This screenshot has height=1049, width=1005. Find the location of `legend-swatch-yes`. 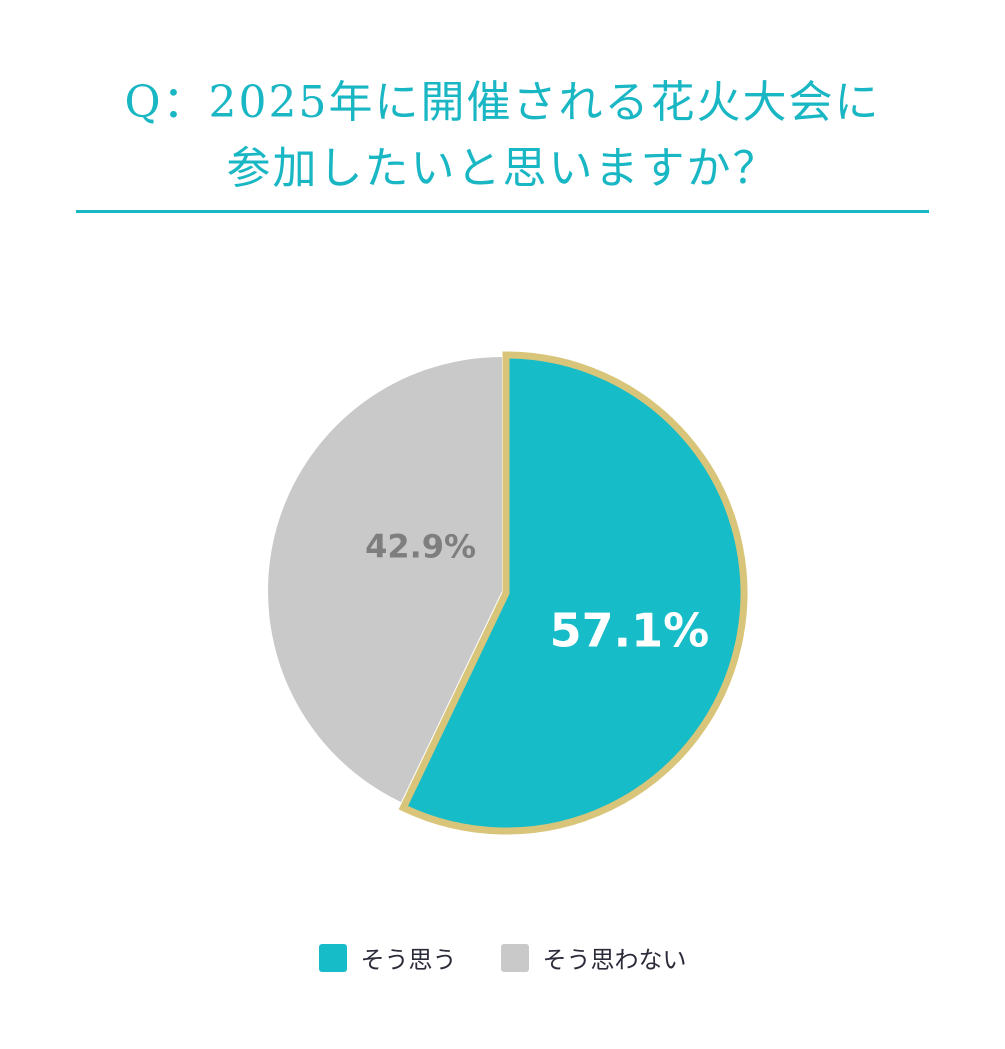

legend-swatch-yes is located at coordinates (332, 957).